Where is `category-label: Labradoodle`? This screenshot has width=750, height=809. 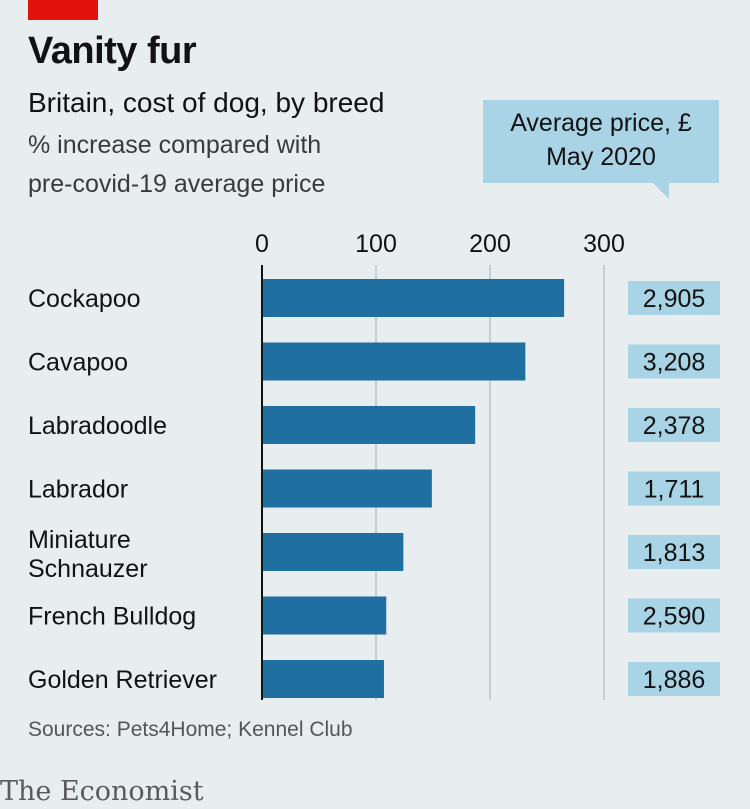
category-label: Labradoodle is located at coordinates (97, 426).